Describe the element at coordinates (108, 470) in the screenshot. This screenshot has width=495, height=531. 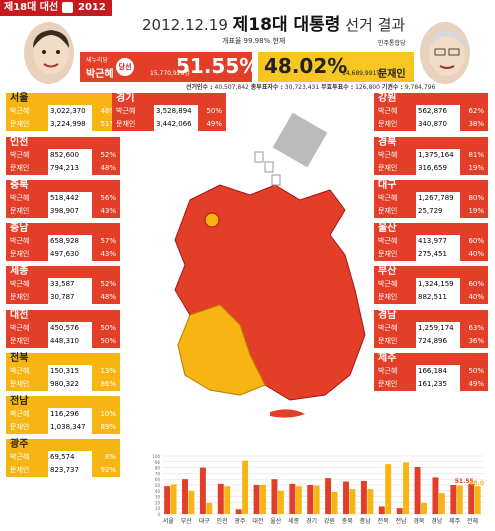
I see `region-moon-pct: 92%` at that location.